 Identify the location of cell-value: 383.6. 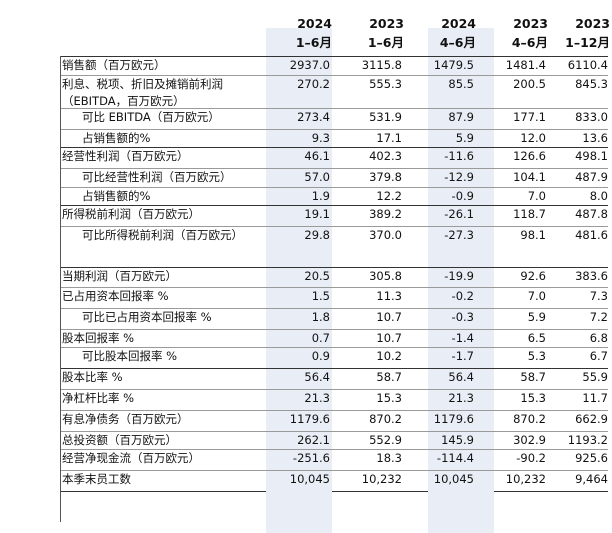
(591, 276).